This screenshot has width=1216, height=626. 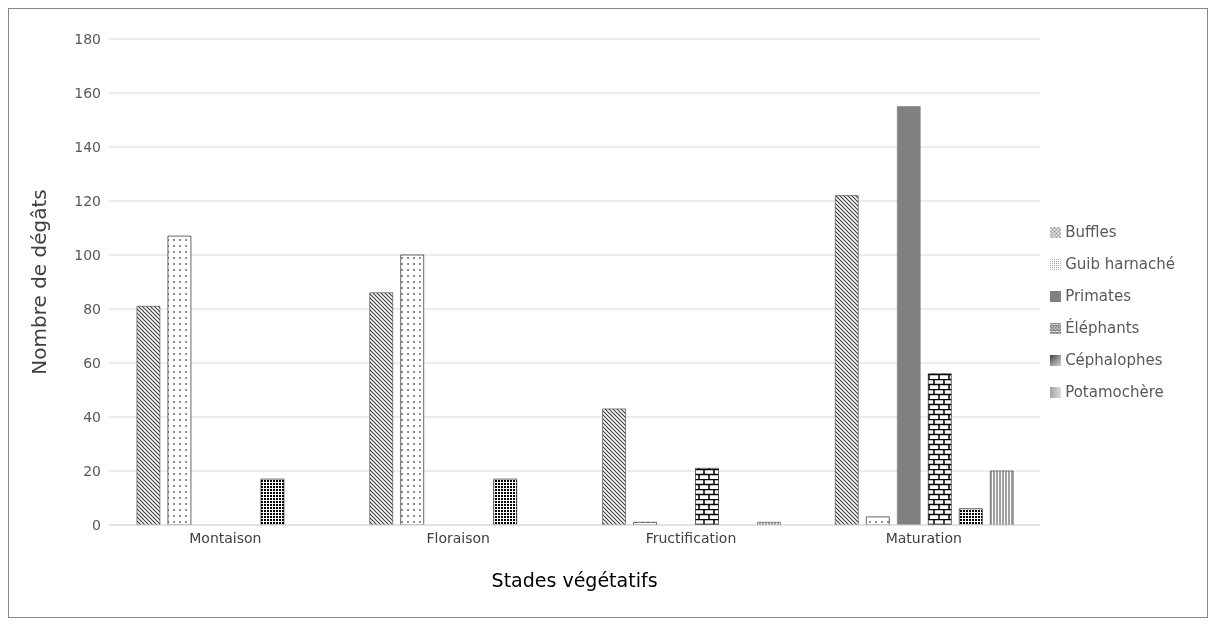 What do you see at coordinates (39, 282) in the screenshot?
I see `y-axis-title: Nombre de dégâts` at bounding box center [39, 282].